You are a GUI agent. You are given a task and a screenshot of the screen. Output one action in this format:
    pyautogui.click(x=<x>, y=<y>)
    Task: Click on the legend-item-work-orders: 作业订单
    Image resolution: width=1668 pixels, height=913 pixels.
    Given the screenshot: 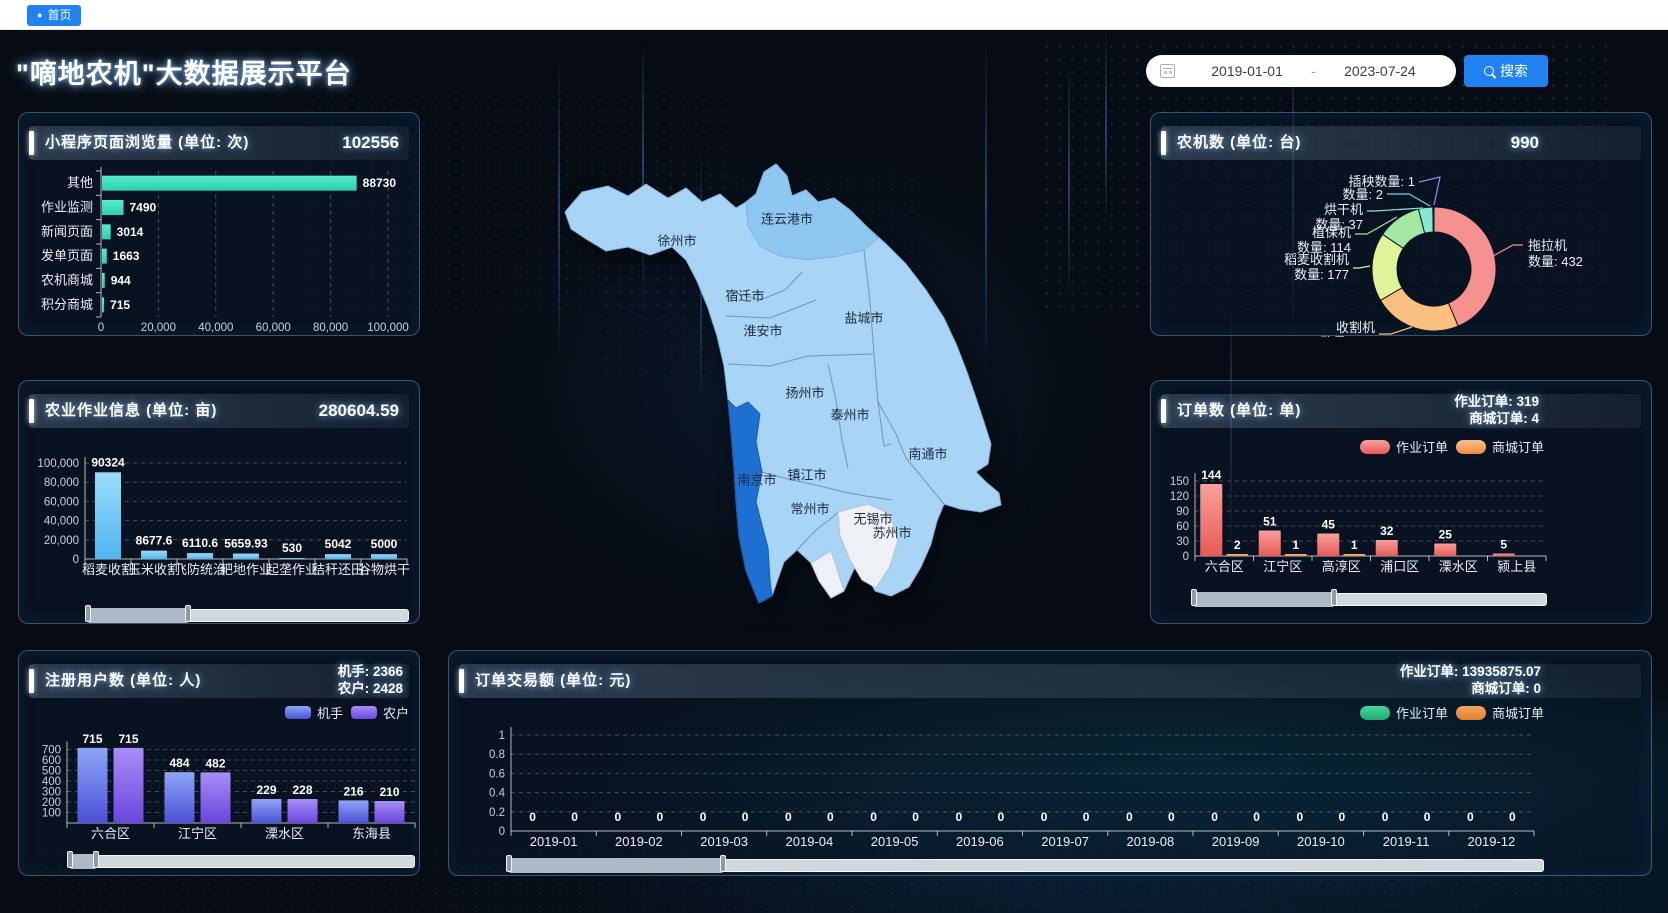 What is the action you would take?
    pyautogui.click(x=1403, y=446)
    